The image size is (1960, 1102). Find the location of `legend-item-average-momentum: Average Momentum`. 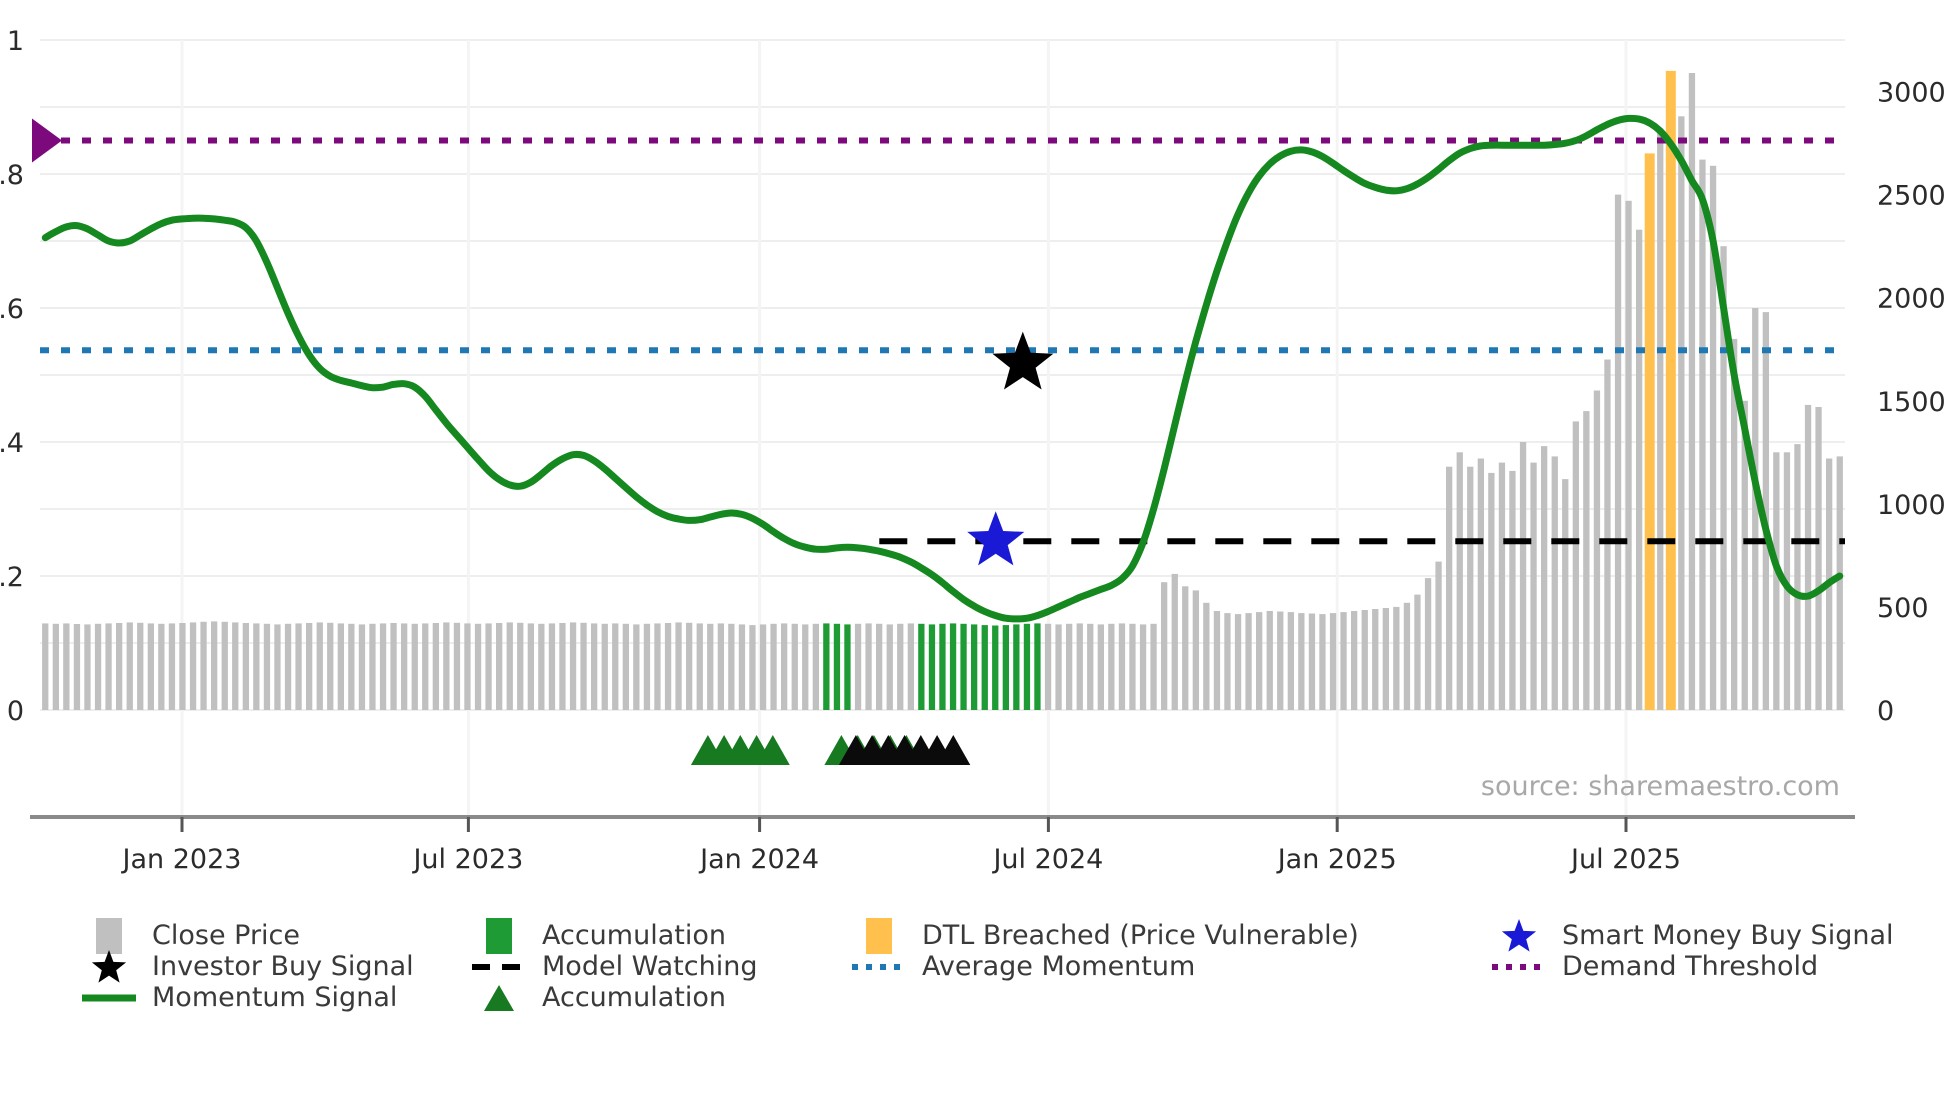

legend-item-average-momentum: Average Momentum is located at coordinates (1170, 966).